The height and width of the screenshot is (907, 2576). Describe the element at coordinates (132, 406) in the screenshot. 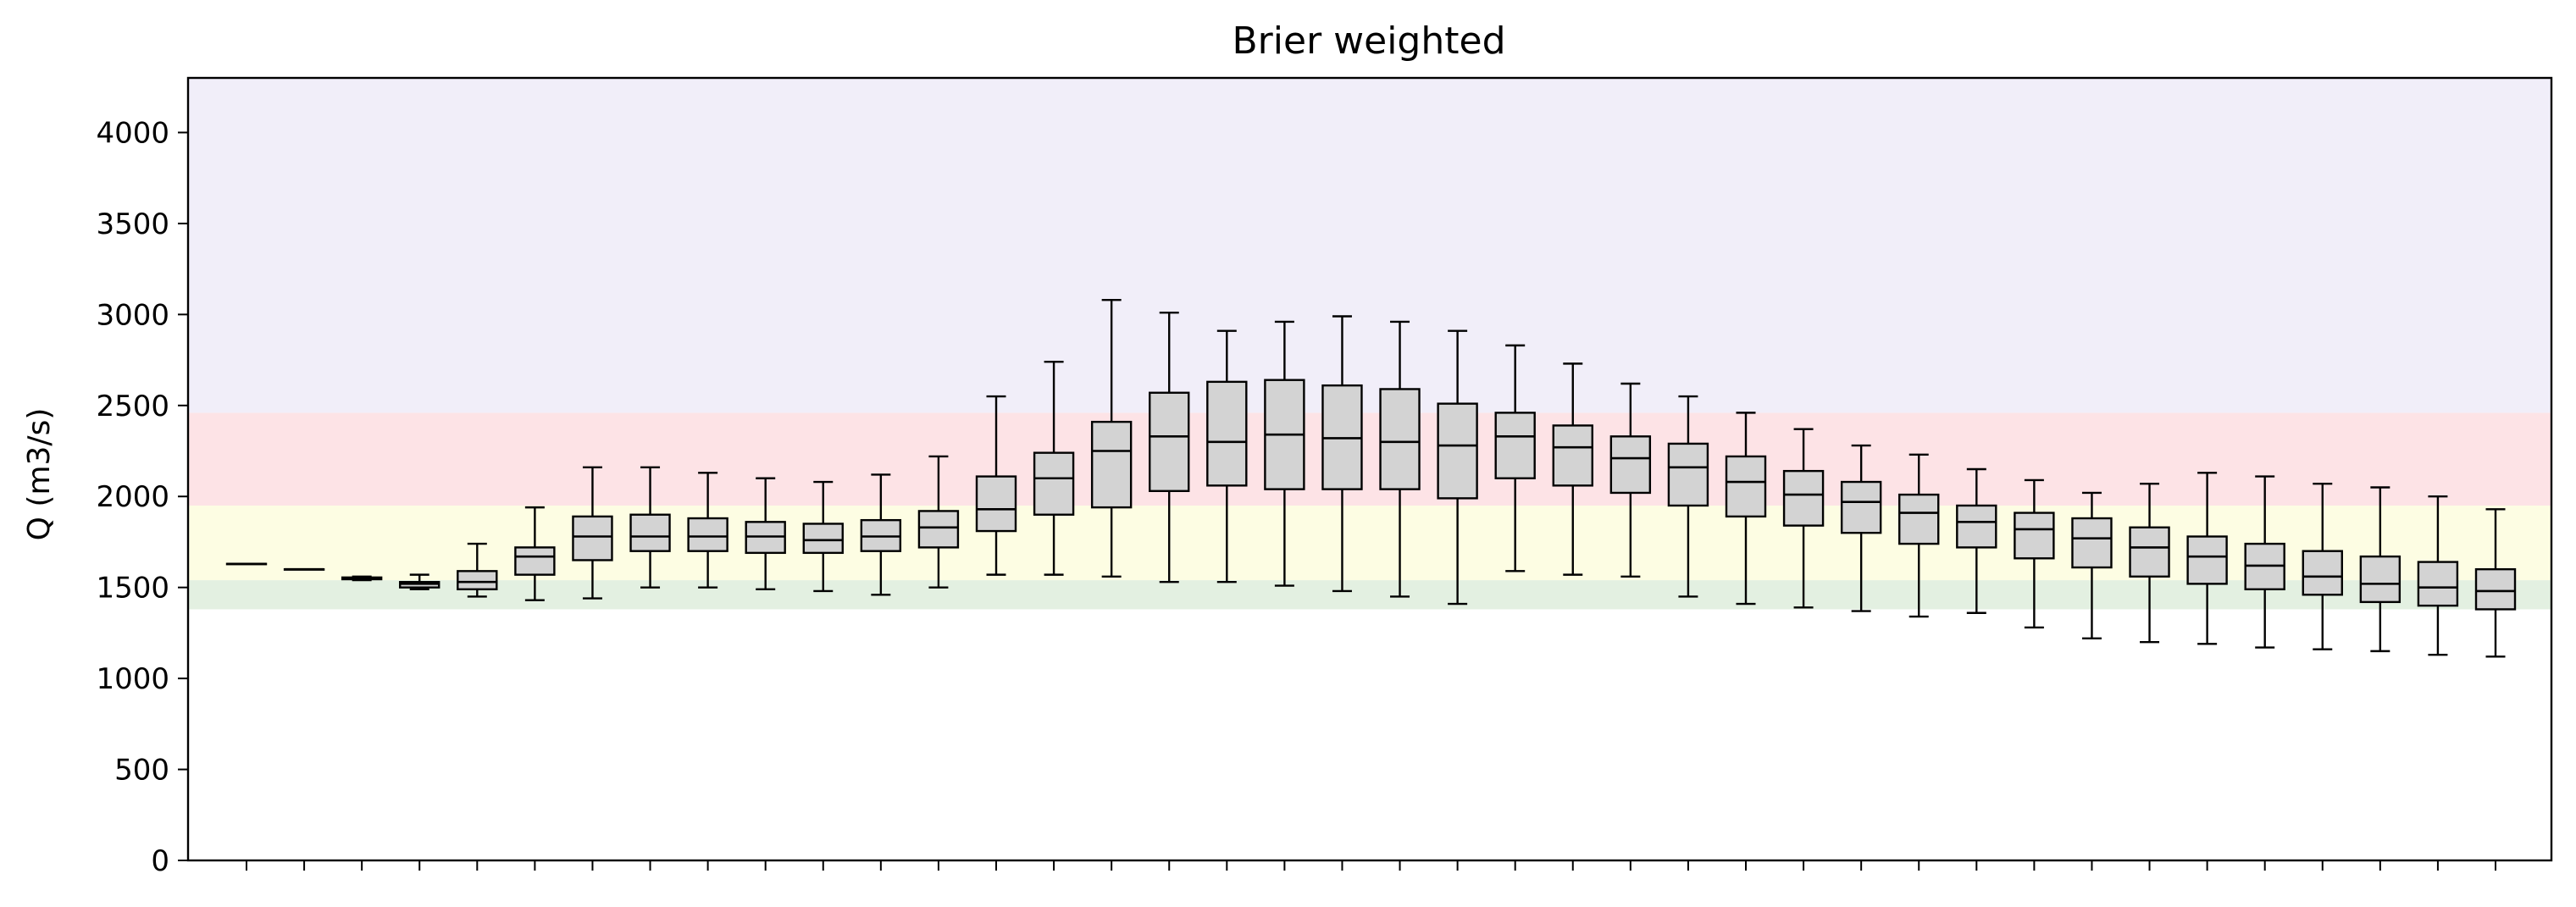

I see `y-tick-label-2500: 2500` at that location.